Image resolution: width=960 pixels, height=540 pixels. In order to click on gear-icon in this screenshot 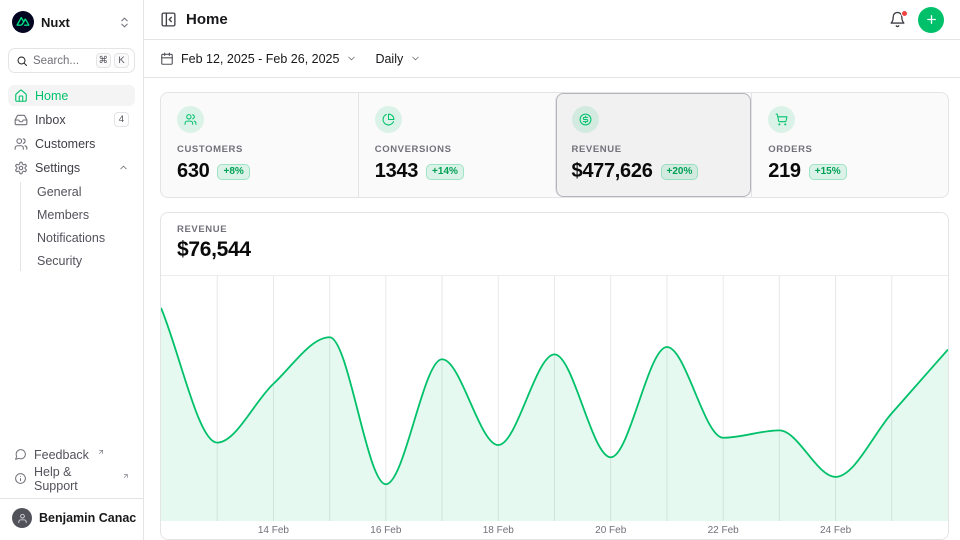, I will do `click(21, 167)`.